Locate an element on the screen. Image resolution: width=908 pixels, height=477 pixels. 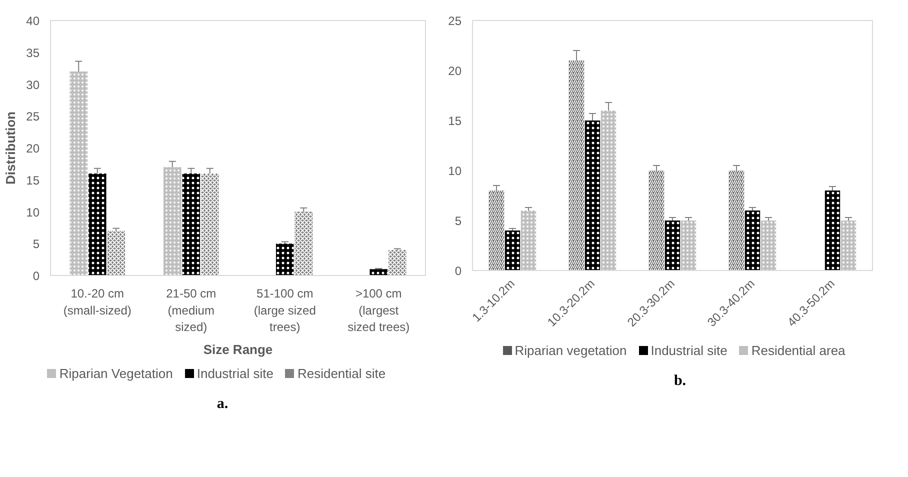
x-tick-label: 51-100 cm (large sized trees) is located at coordinates (285, 310).